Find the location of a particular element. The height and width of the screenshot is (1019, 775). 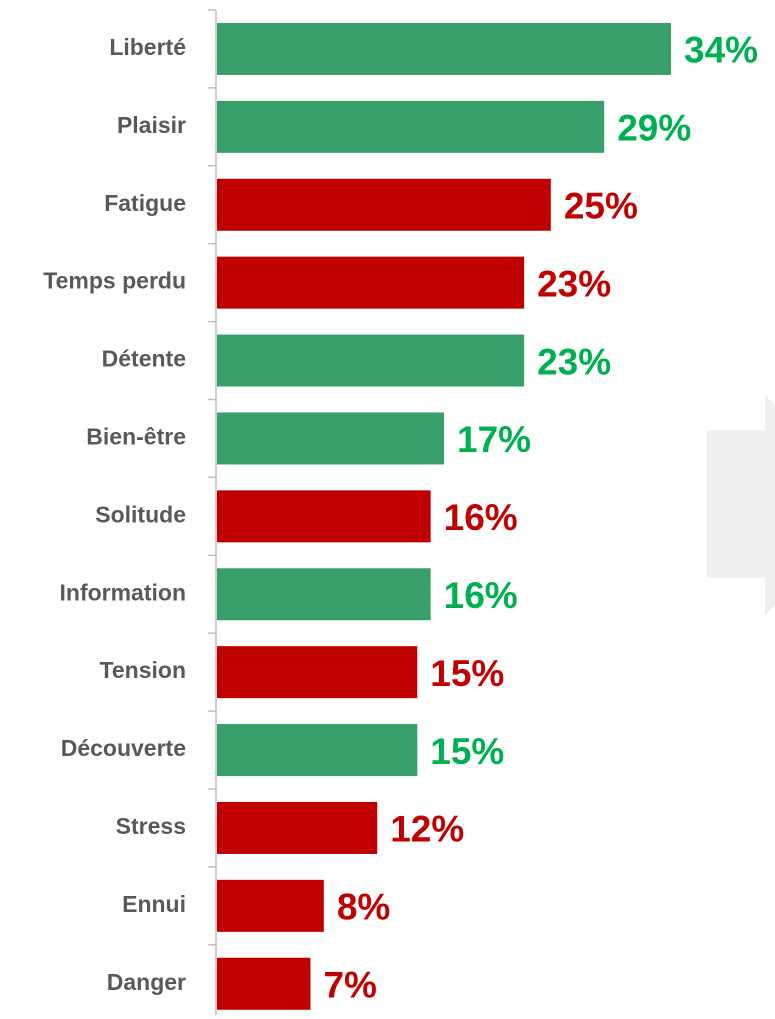

category-label: Plaisir is located at coordinates (151, 125).